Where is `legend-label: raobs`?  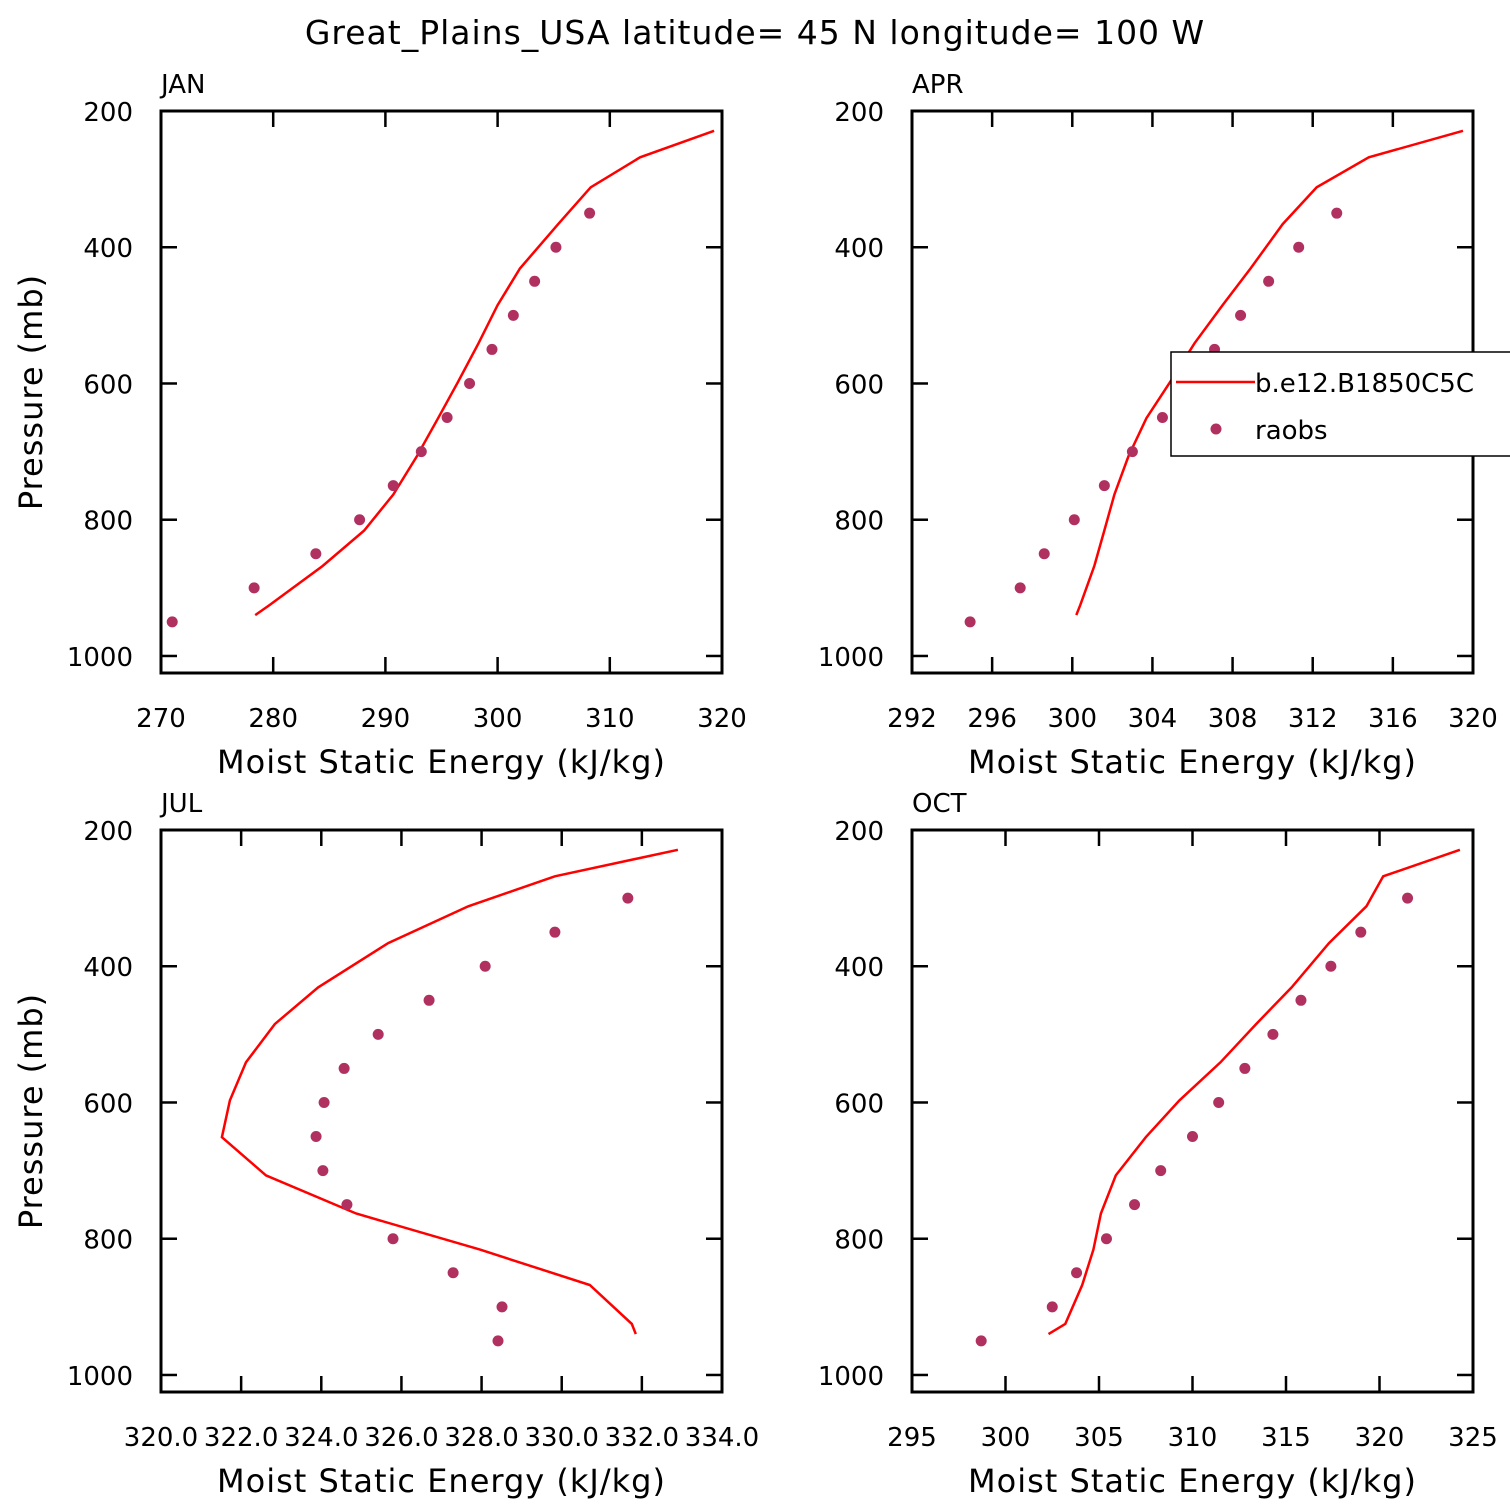
legend-label: raobs is located at coordinates (1291, 431).